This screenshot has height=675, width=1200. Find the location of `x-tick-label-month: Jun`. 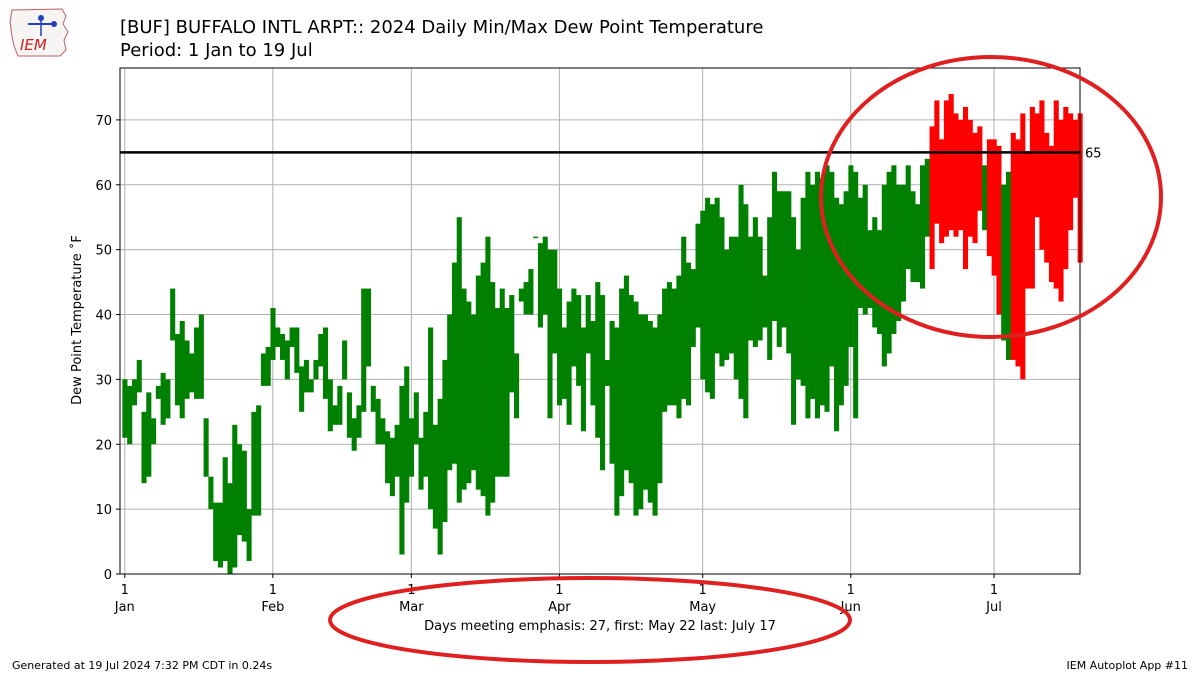

x-tick-label-month: Jun is located at coordinates (850, 607).